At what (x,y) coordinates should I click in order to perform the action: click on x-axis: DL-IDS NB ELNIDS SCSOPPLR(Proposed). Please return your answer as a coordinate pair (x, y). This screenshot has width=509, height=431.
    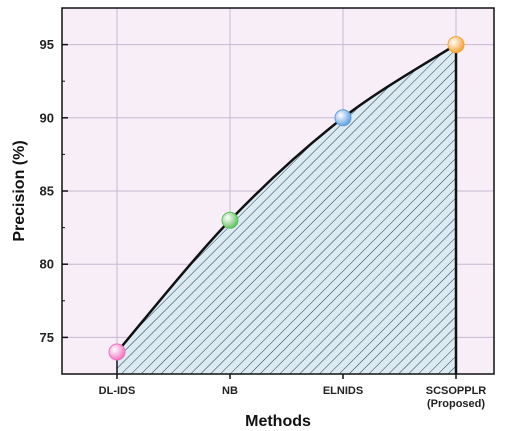
    Looking at the image, I should click on (293, 392).